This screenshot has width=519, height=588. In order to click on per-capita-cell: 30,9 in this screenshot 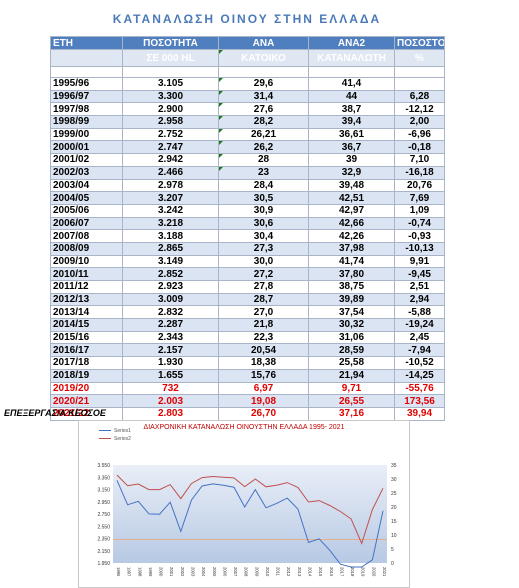, I will do `click(263, 210)`.